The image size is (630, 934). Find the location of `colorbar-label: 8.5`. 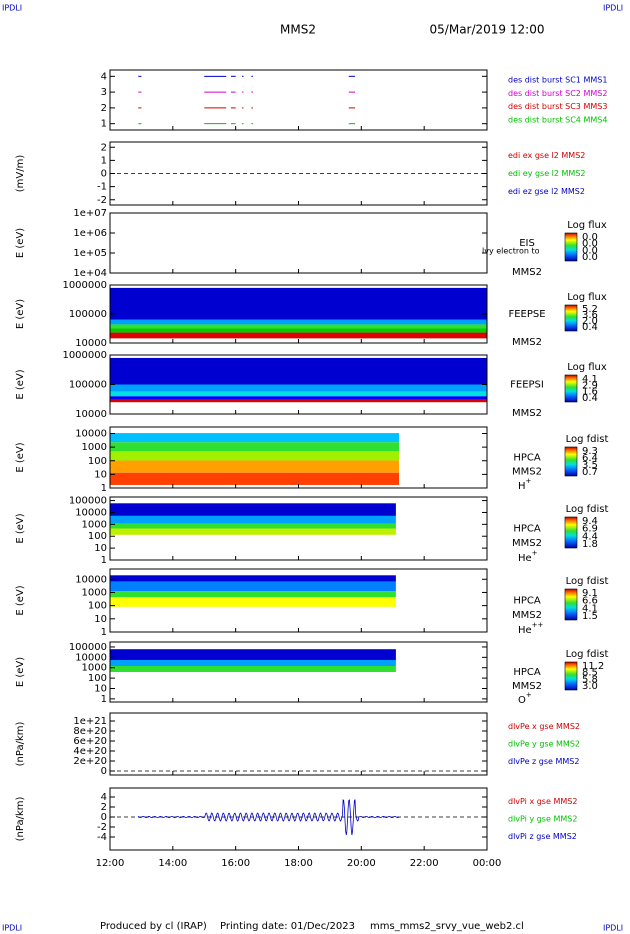

colorbar-label: 8.5 is located at coordinates (590, 673).